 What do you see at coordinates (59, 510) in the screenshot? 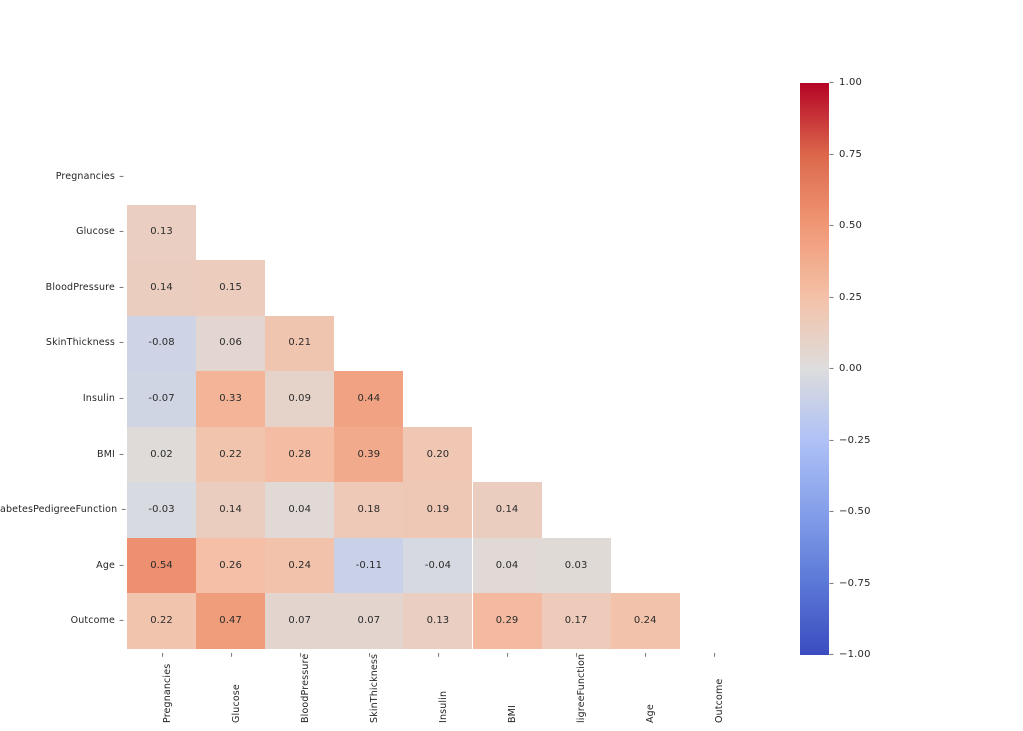
I see `y-tick-label: abetesPedigreeFunction` at bounding box center [59, 510].